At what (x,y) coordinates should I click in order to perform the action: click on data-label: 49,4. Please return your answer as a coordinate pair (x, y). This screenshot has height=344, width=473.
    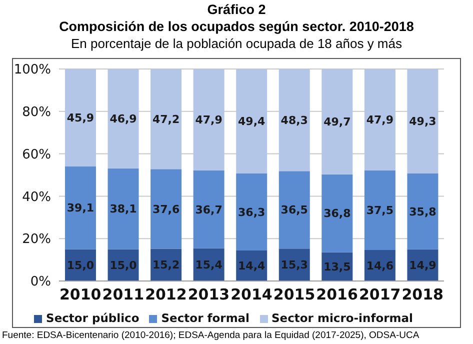
    Looking at the image, I should click on (252, 121).